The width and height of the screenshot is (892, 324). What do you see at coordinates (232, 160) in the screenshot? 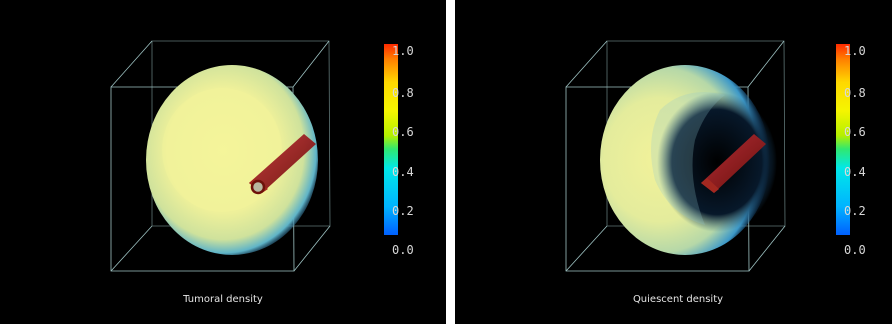
I see `tumor-volume` at bounding box center [232, 160].